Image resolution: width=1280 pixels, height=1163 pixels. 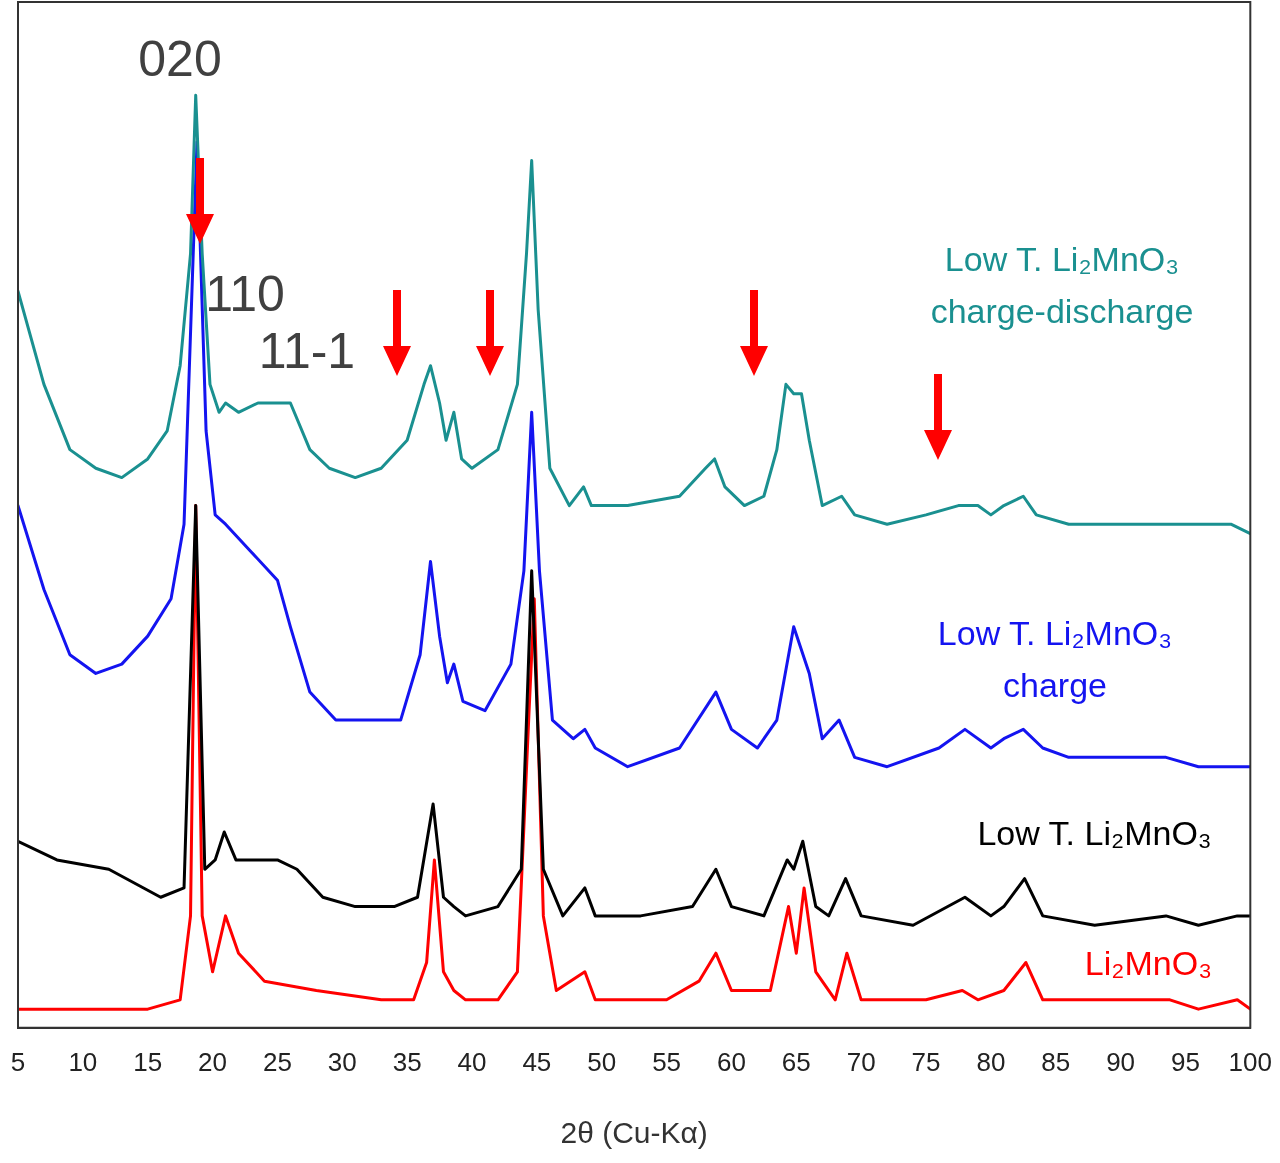 What do you see at coordinates (991, 1061) in the screenshot?
I see `x-tick-label: 80` at bounding box center [991, 1061].